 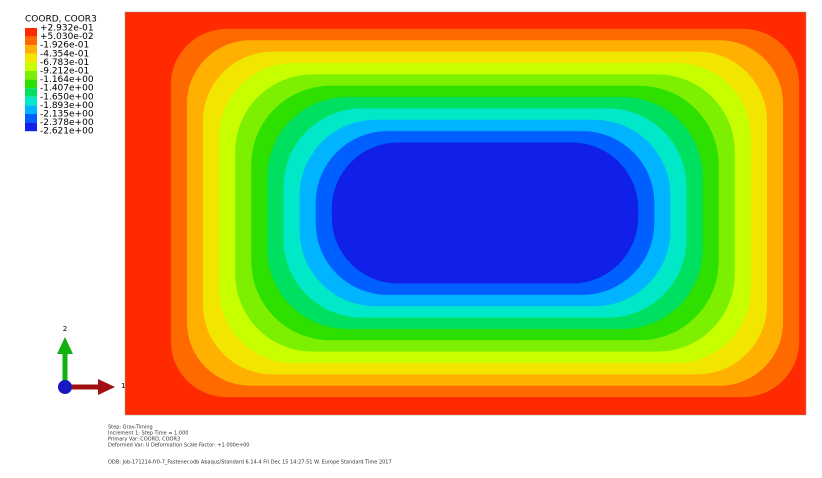 I want to click on axis-label: 2, so click(x=65, y=329).